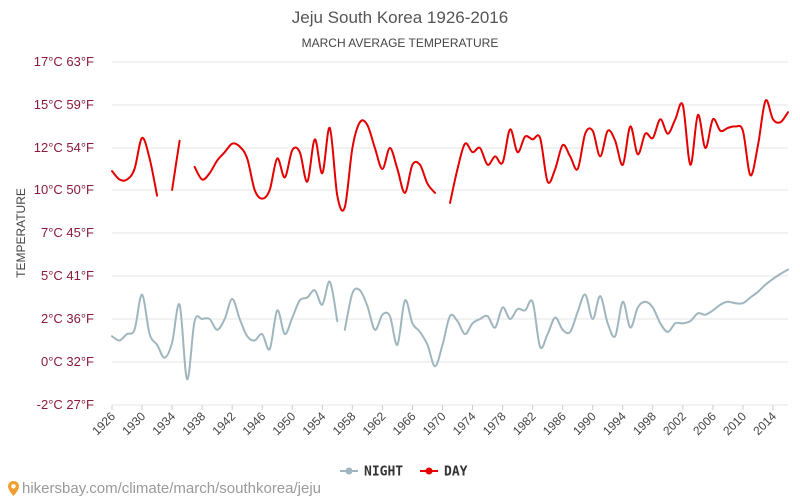  I want to click on y-tick-label: 7°C 45°F, so click(67, 232).